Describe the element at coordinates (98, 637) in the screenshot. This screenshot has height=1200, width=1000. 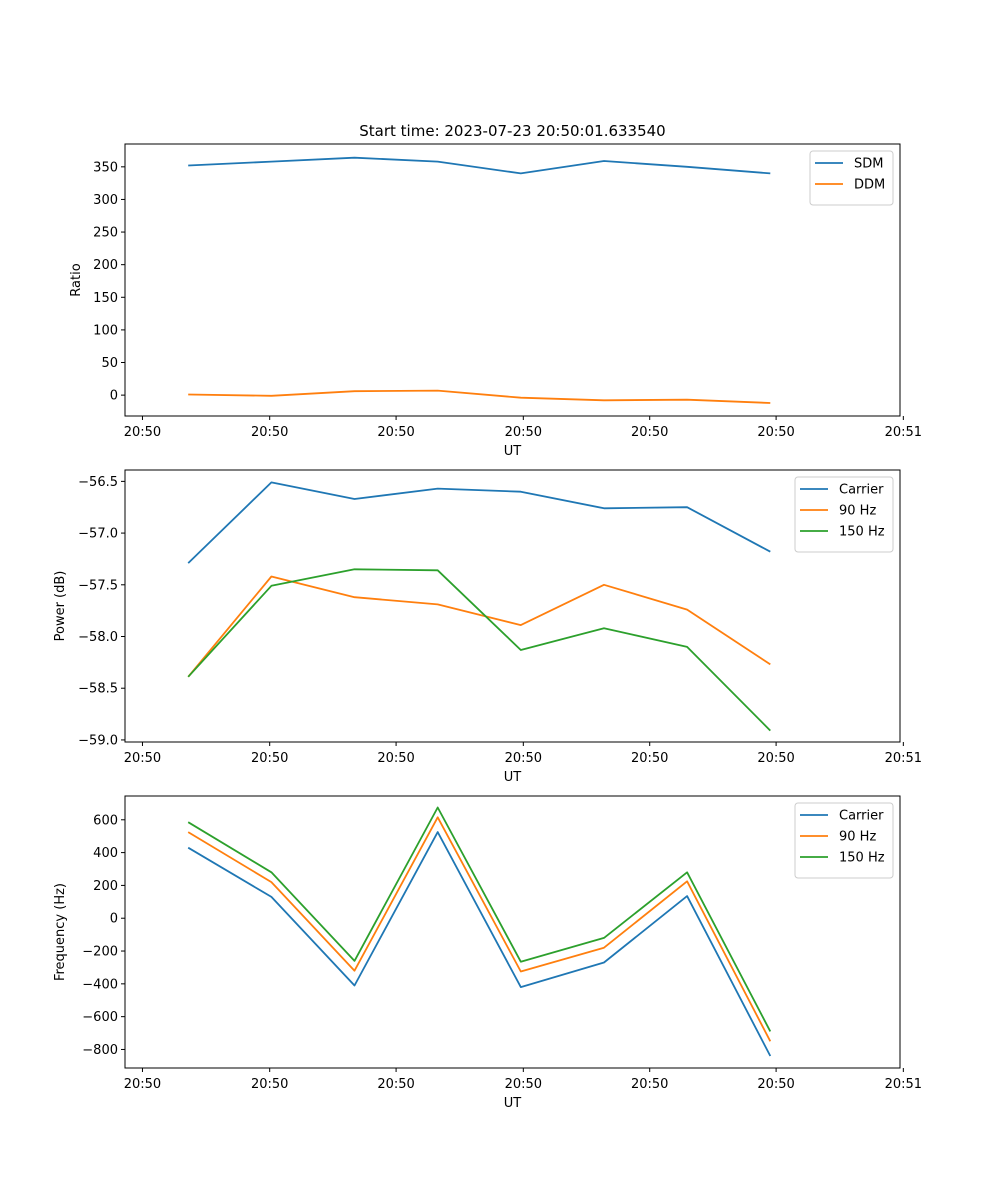
I see `y-tick-label: −58.0` at that location.